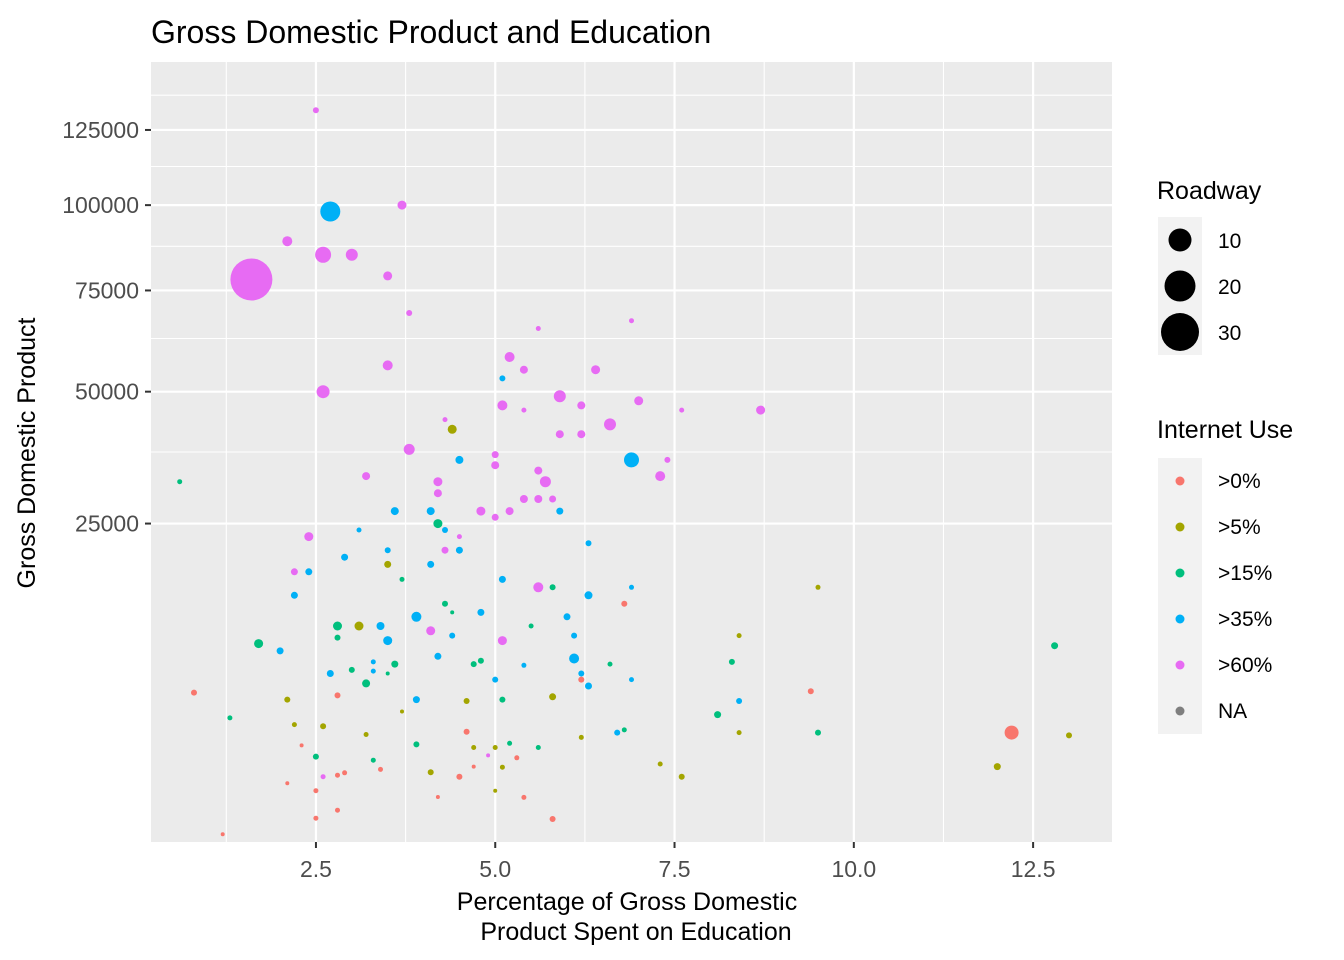 This screenshot has width=1344, height=960. What do you see at coordinates (1180, 481) in the screenshot?
I see `color-legend-symbol` at bounding box center [1180, 481].